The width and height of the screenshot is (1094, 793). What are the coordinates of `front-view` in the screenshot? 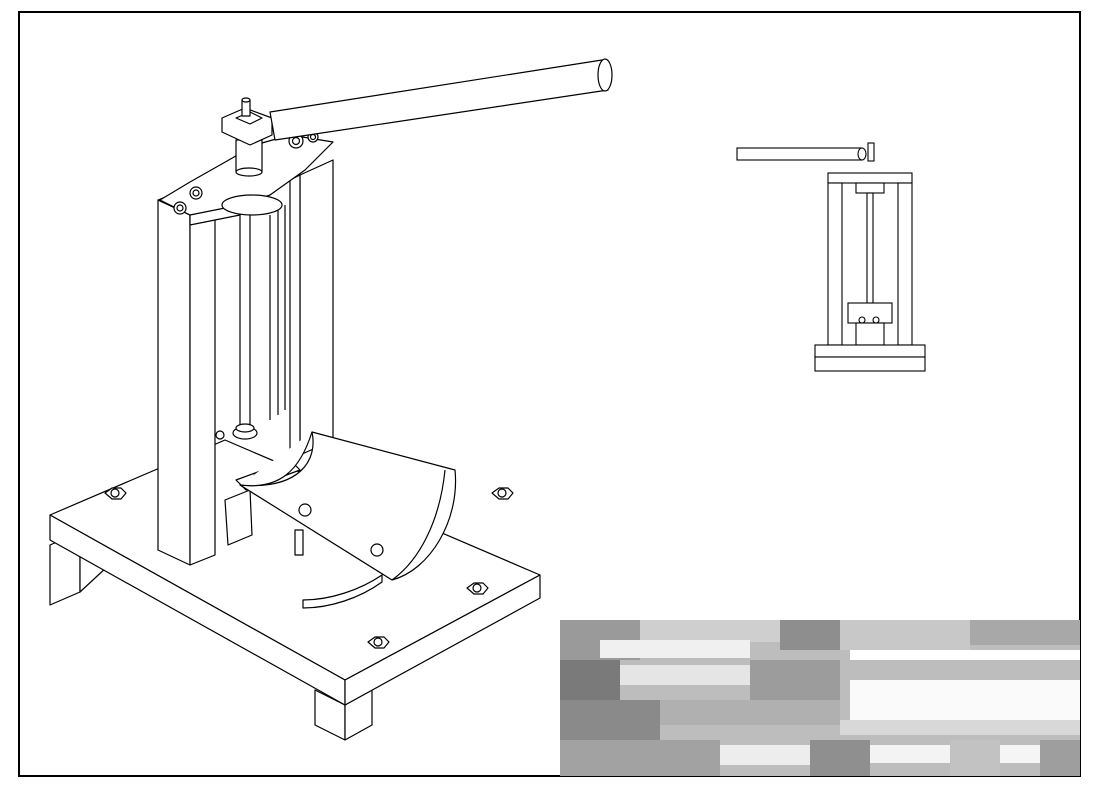 It's located at (831, 257).